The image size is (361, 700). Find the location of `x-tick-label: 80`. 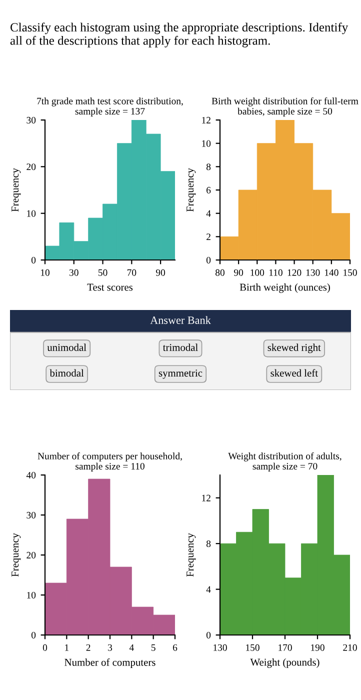

x-tick-label: 80 is located at coordinates (220, 272).